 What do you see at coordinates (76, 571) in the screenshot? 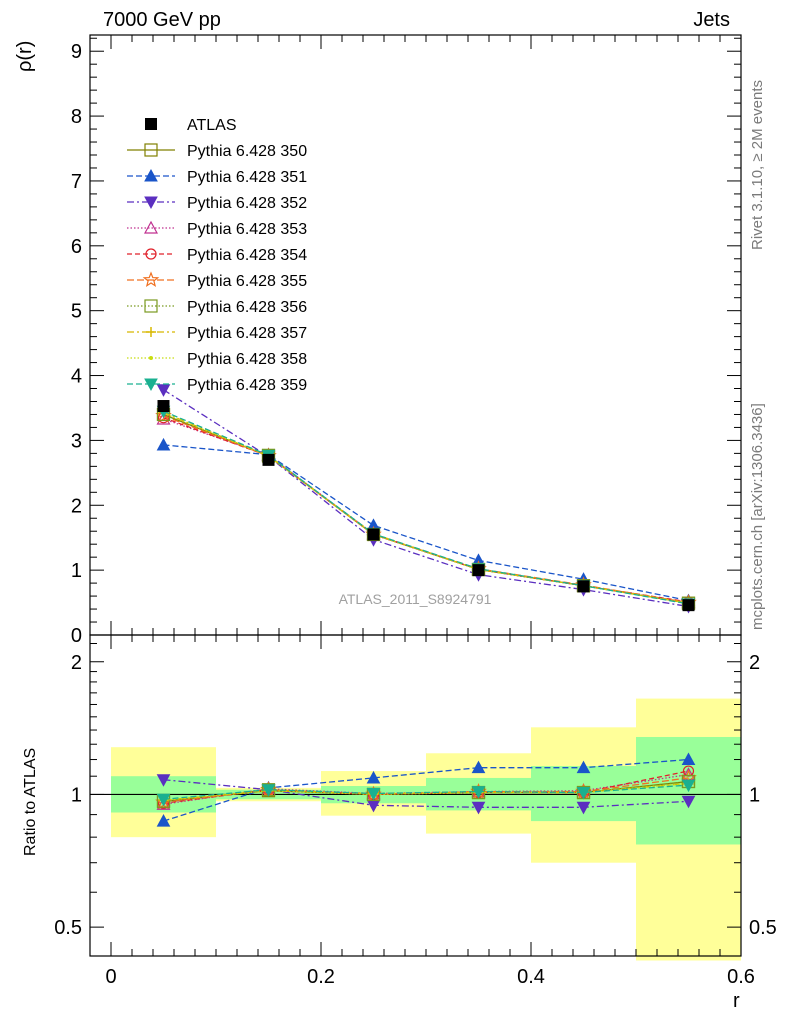
I see `main-ytick-label: 1` at bounding box center [76, 571].